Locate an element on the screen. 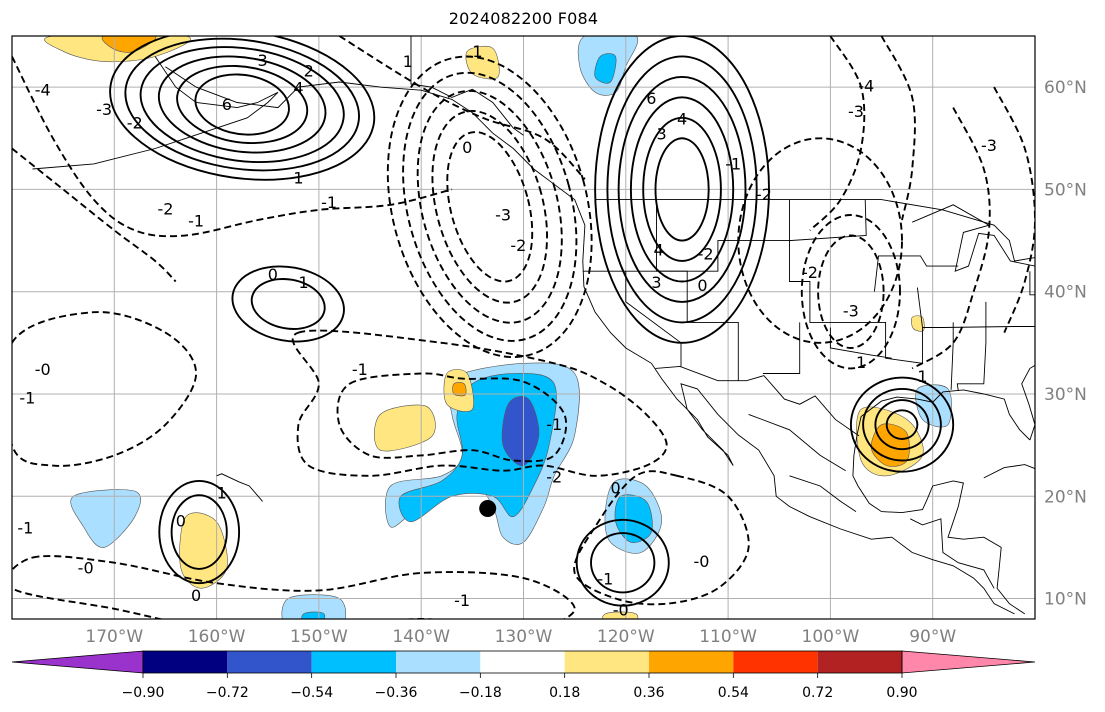 The width and height of the screenshot is (1105, 712). colorbar-tick-label: −0.90 is located at coordinates (143, 693).